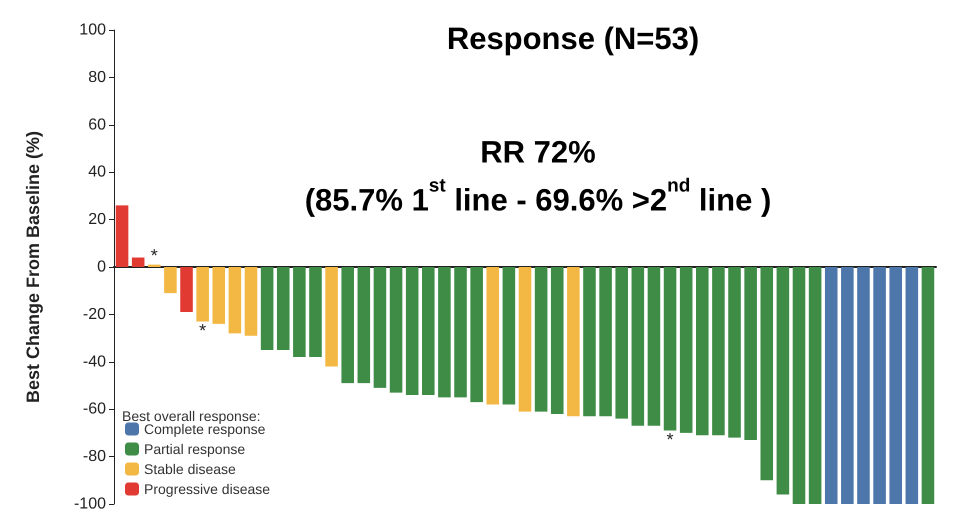  Describe the element at coordinates (90, 504) in the screenshot. I see `y-tick-label: -100` at that location.